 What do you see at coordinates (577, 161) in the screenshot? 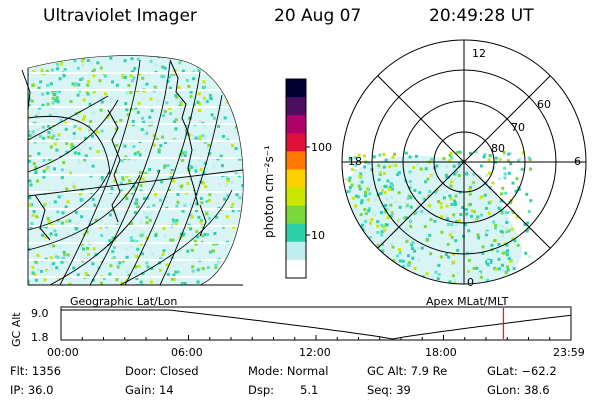
I see `mlt-label-6: 6` at bounding box center [577, 161].